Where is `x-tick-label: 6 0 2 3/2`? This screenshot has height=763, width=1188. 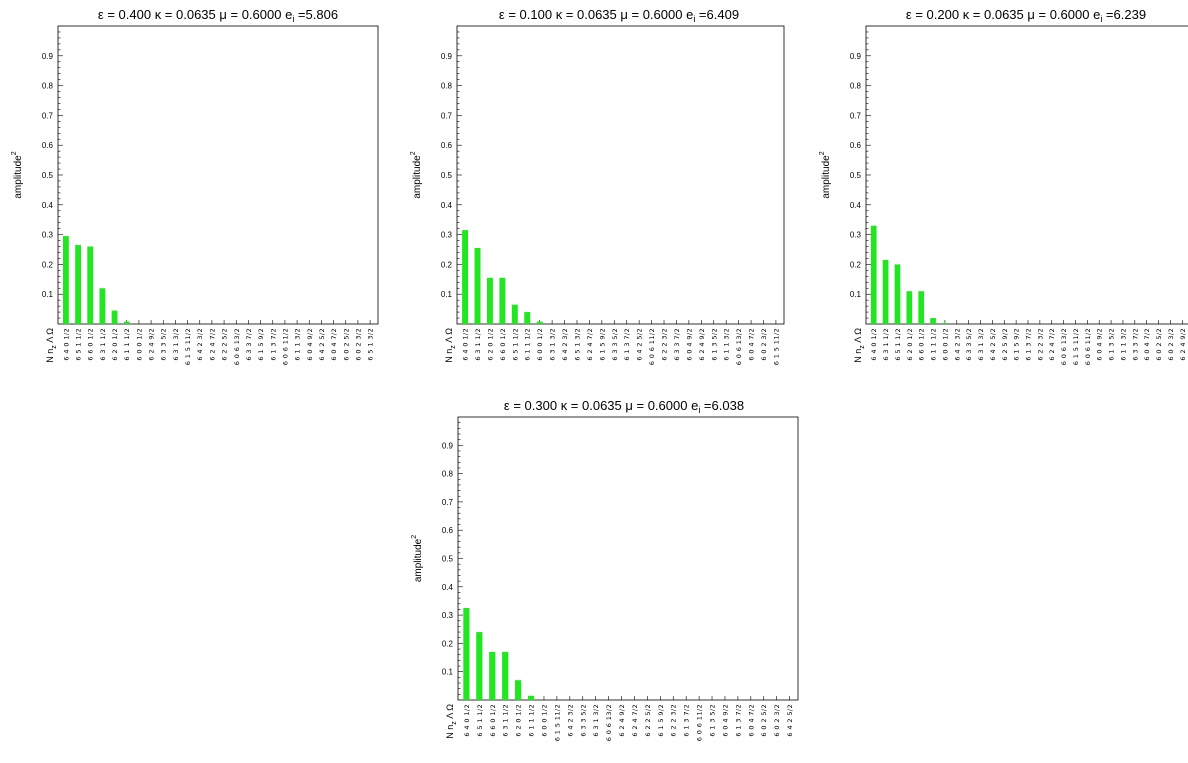 x-tick-label: 6 0 2 3/2 is located at coordinates (764, 344).